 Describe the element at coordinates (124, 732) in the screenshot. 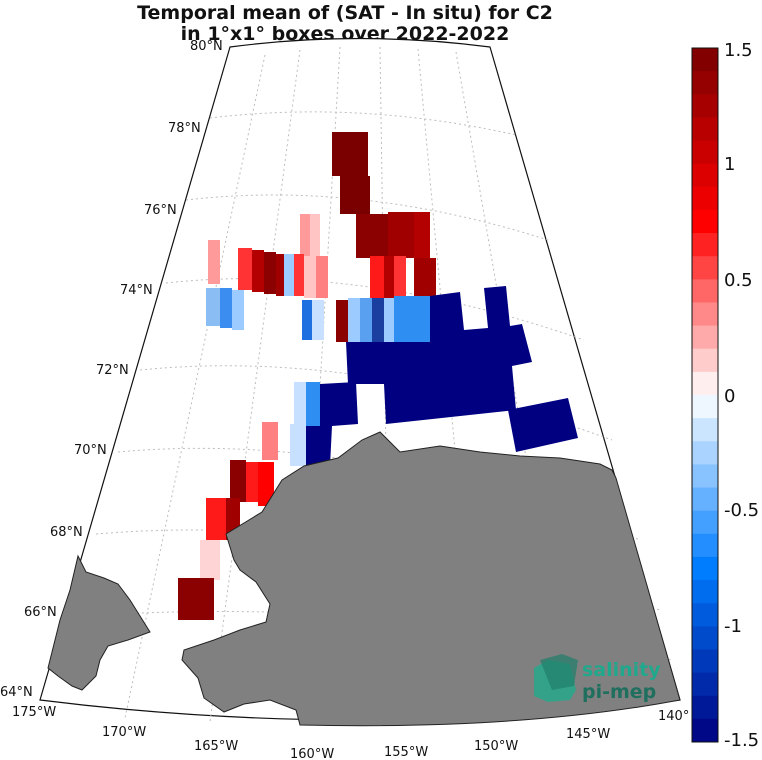

I see `lon-label: 170°W` at that location.